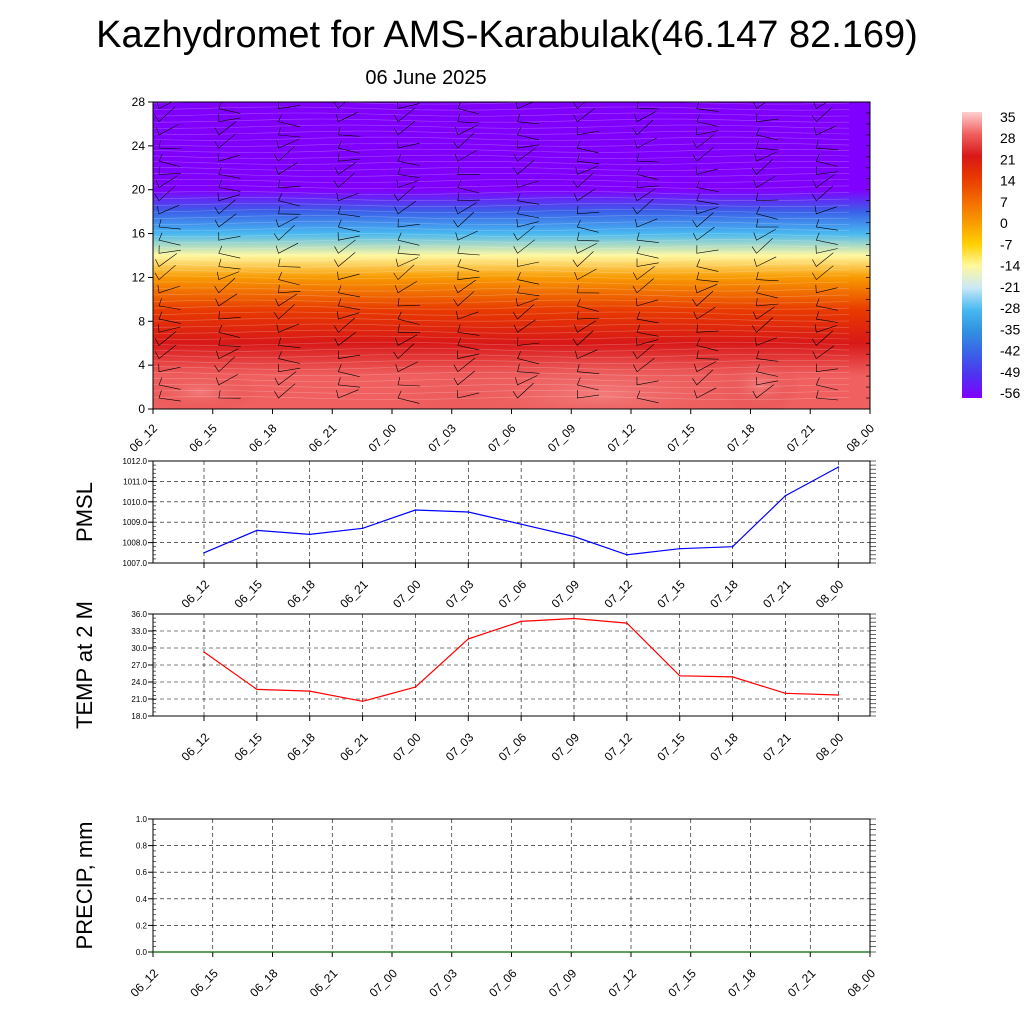 This screenshot has height=1024, width=1024. Describe the element at coordinates (84, 886) in the screenshot. I see `y-axis-label: PRECIP, mm` at that location.